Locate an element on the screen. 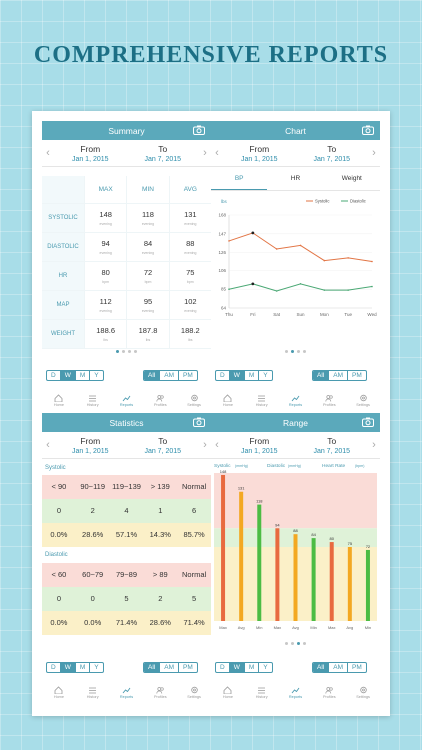  summary-cell: 88 evening is located at coordinates (189, 247).